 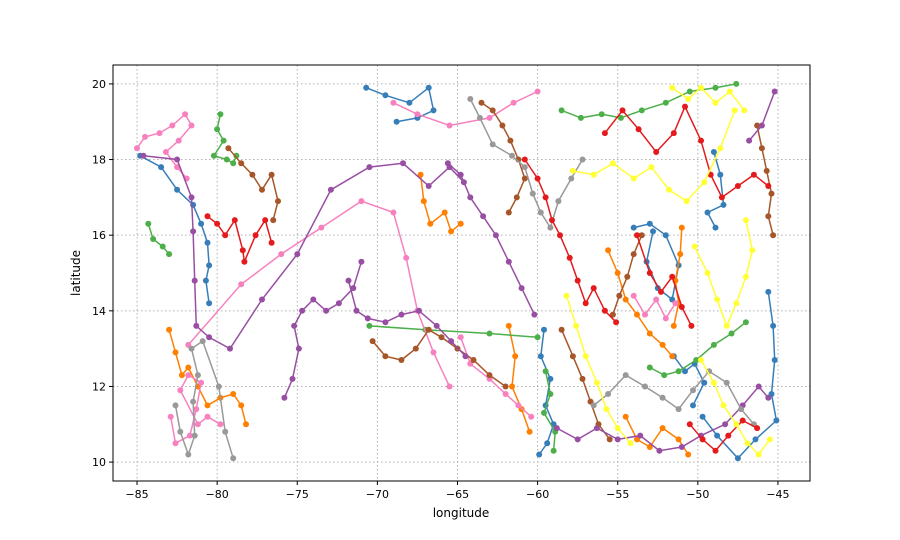 What do you see at coordinates (697, 494) in the screenshot?
I see `x-tick-label: −50` at bounding box center [697, 494].